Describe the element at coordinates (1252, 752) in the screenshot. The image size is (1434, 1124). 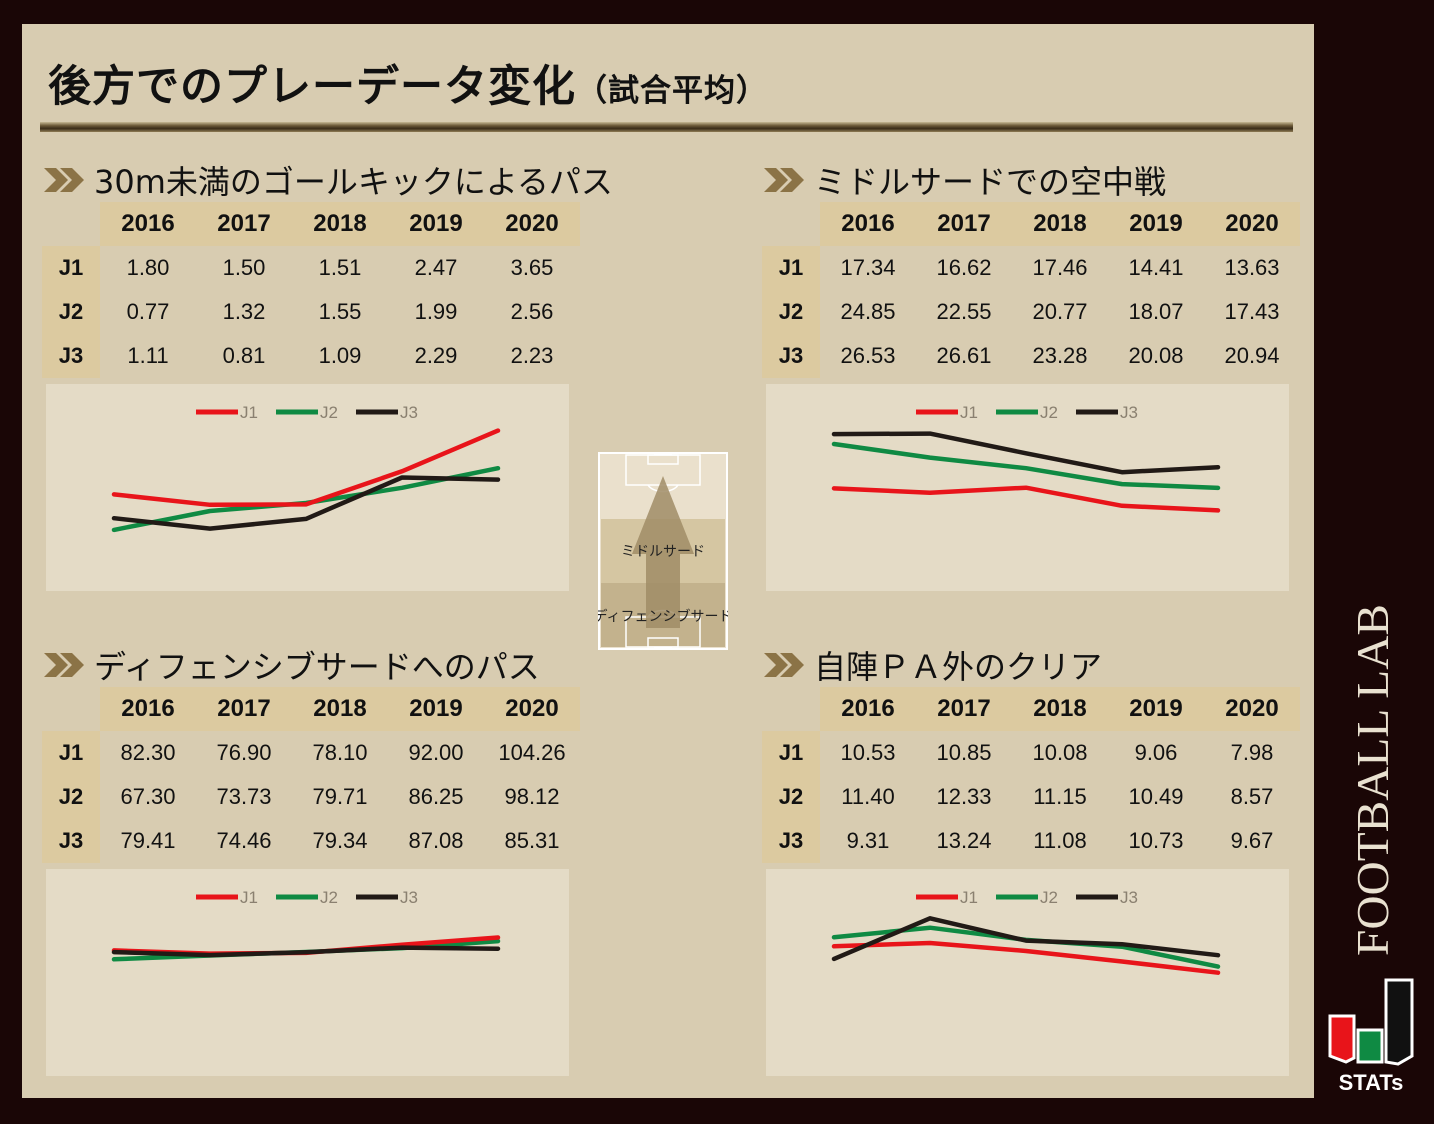
I see `table-cell-value: 7.98` at that location.